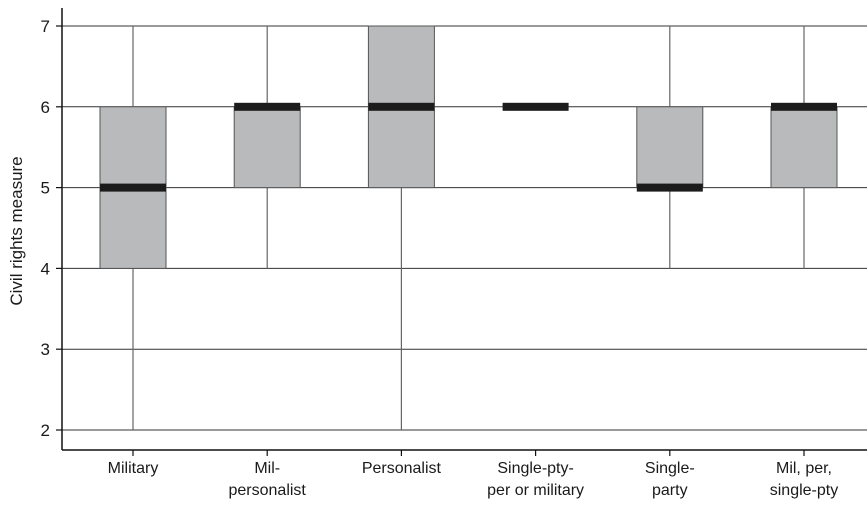  What do you see at coordinates (45, 188) in the screenshot?
I see `y-tick-label: 5` at bounding box center [45, 188].